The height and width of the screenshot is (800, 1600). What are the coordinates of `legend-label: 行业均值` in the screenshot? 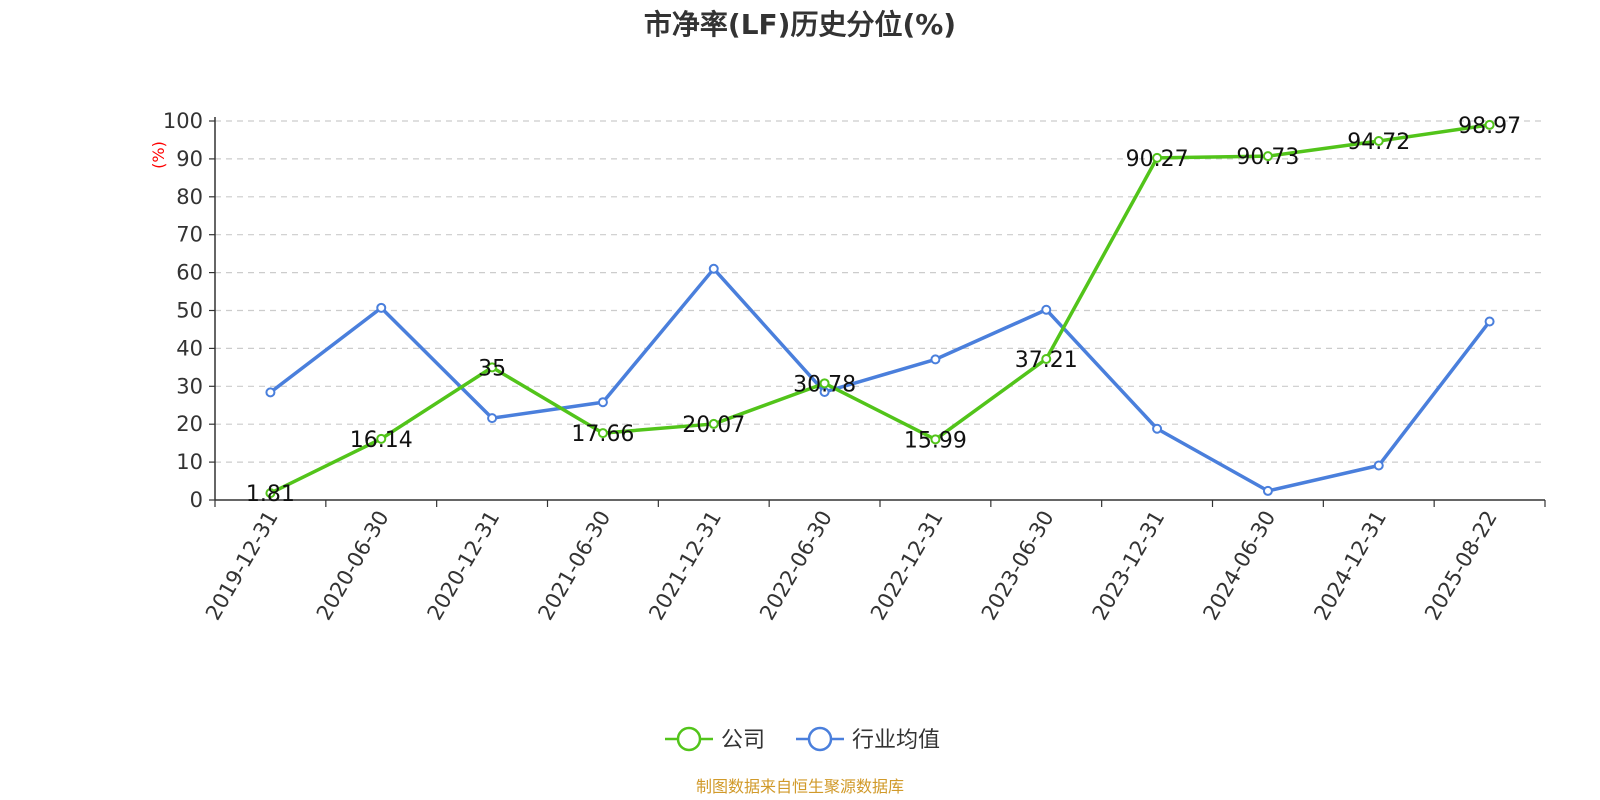 It's located at (896, 740).